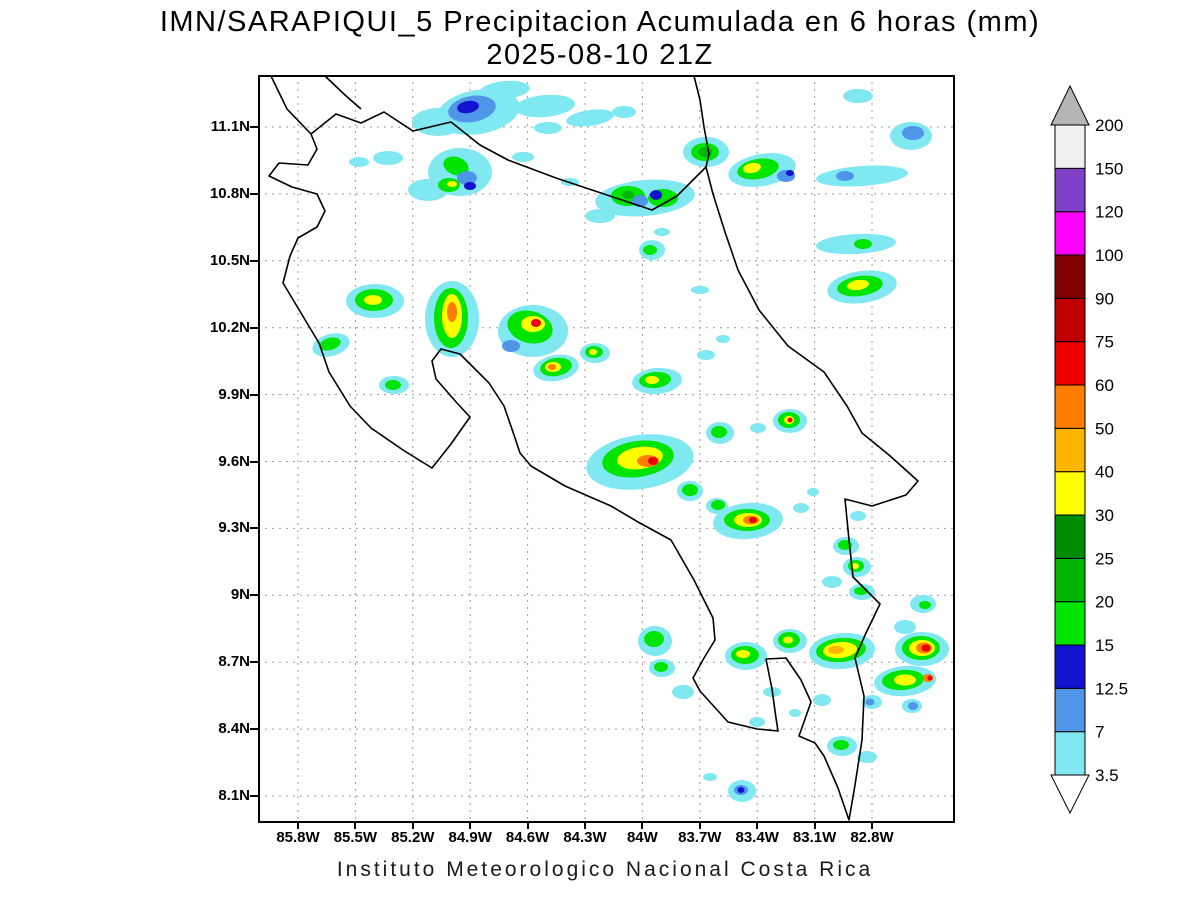  What do you see at coordinates (1104, 472) in the screenshot?
I see `colorbar-label: 40` at bounding box center [1104, 472].